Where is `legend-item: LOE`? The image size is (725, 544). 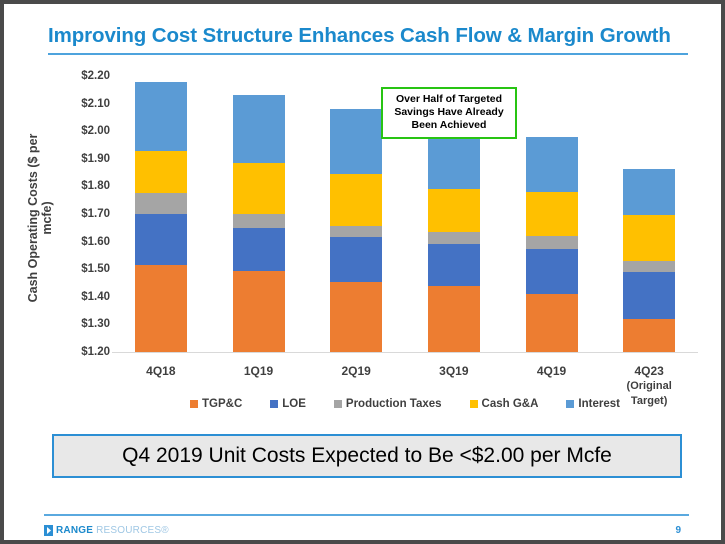
legend-item: LOE is located at coordinates (288, 404).